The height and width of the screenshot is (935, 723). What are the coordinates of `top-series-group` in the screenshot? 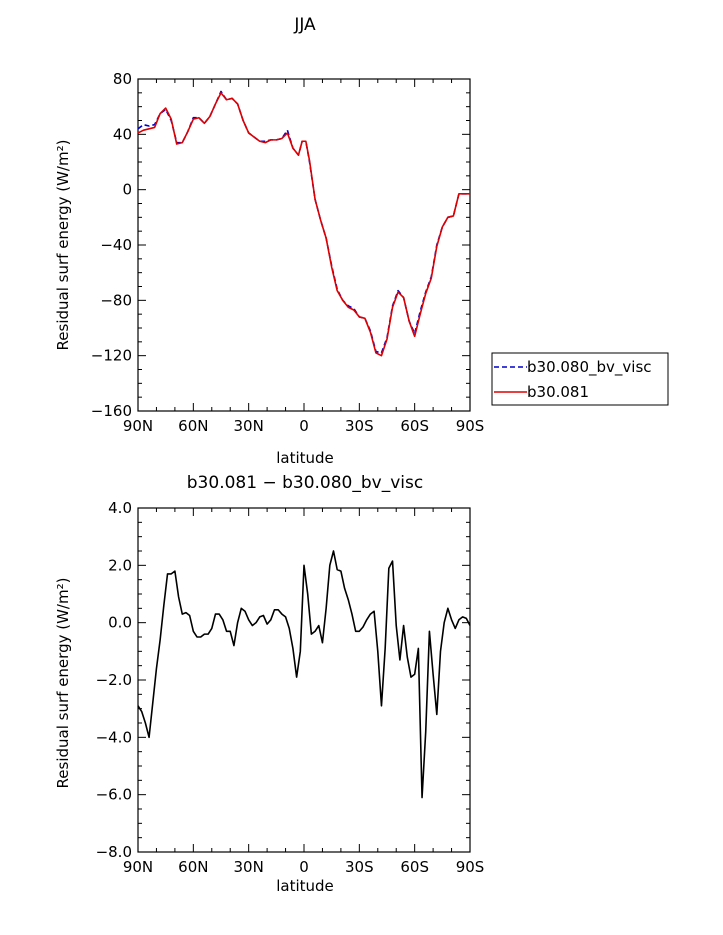 It's located at (303, 223).